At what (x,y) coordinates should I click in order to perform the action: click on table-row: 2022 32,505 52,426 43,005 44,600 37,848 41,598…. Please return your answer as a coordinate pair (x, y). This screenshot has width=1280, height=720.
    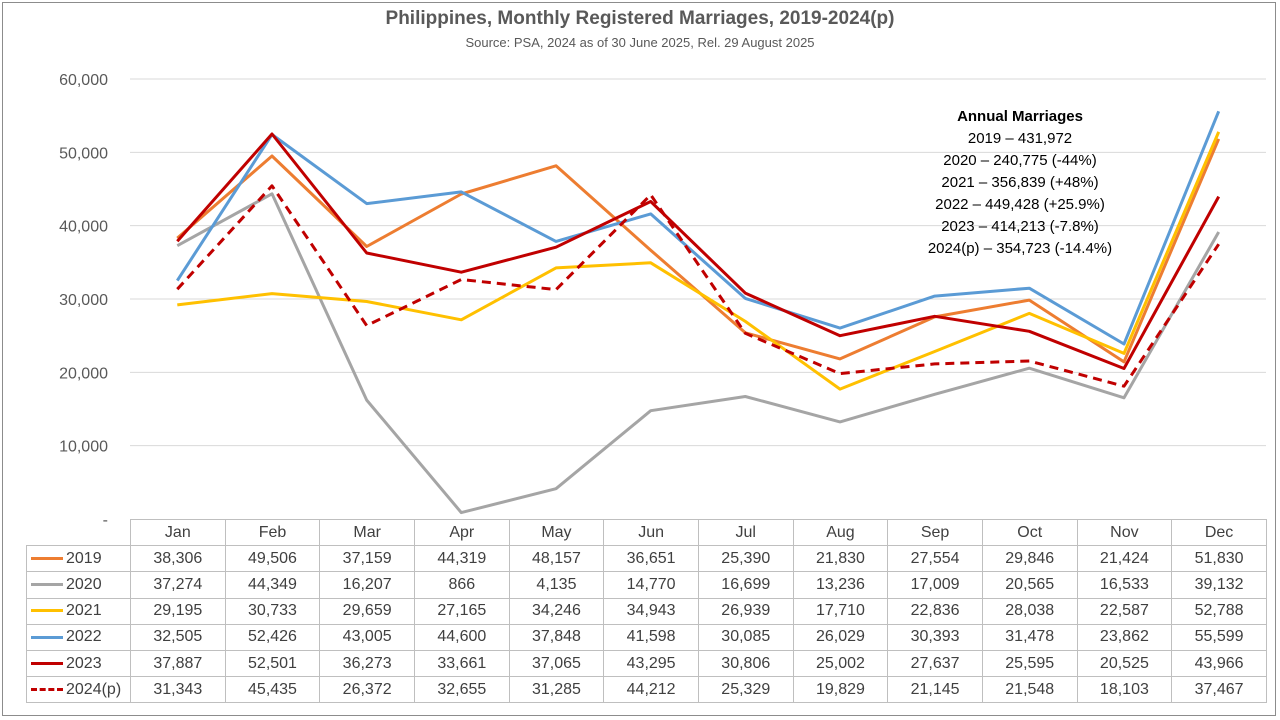
    Looking at the image, I should click on (646, 637).